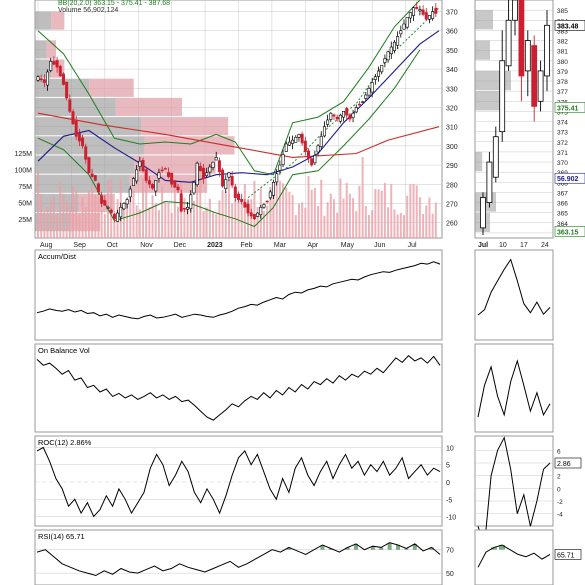 This screenshot has height=585, width=585. I want to click on zoom-profile-bar, so click(493, 80).